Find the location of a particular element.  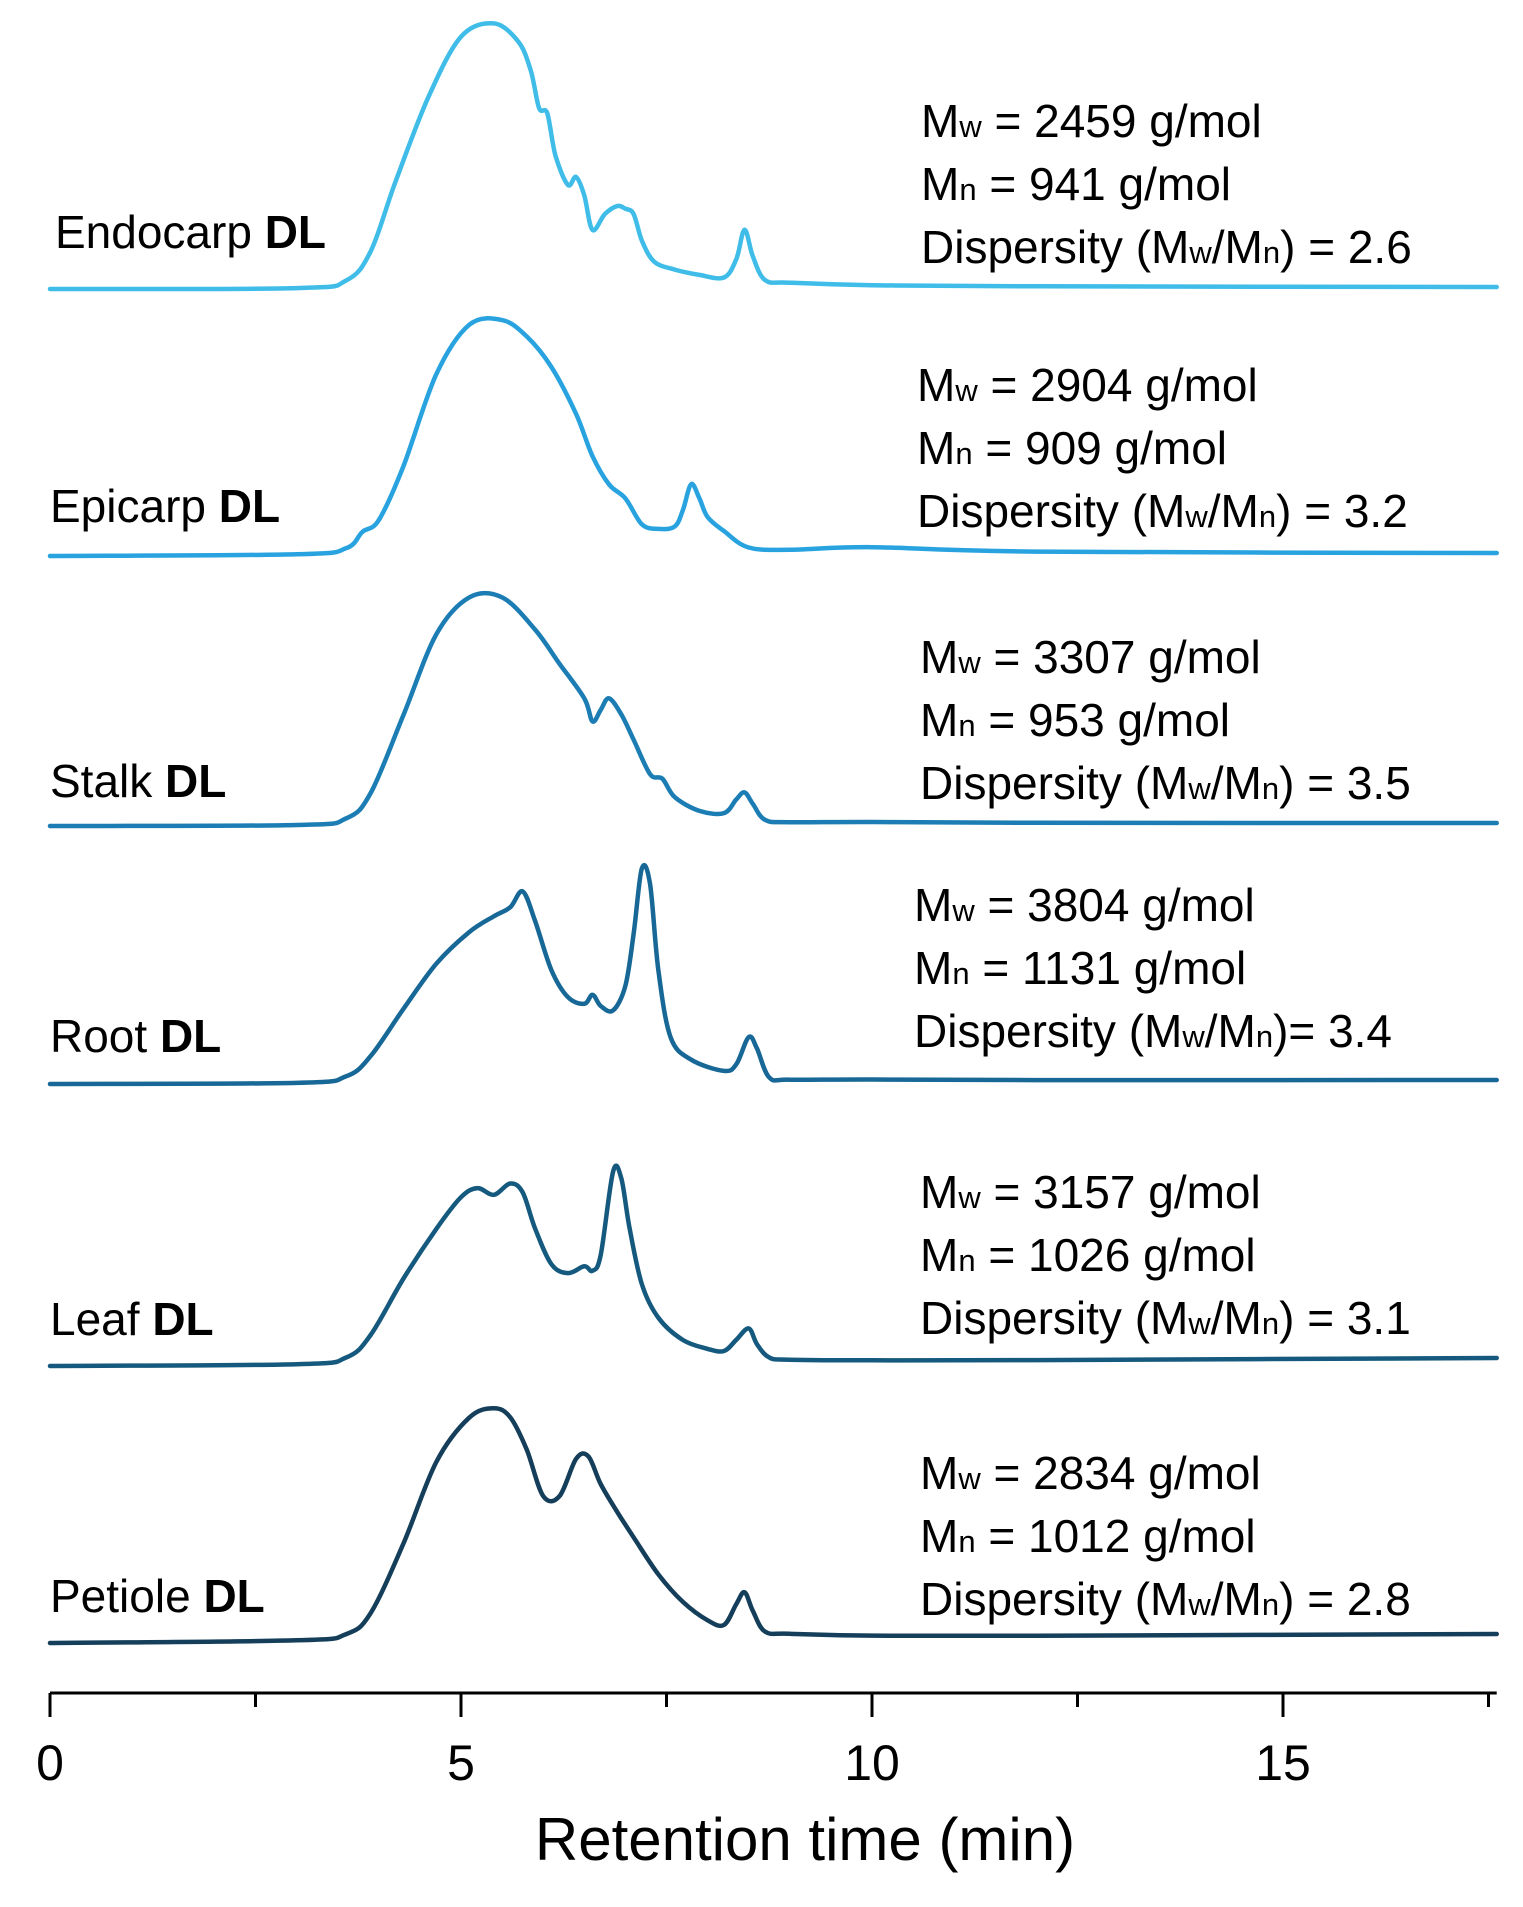

label-endocarp-name: Endocarp is located at coordinates (160, 232).